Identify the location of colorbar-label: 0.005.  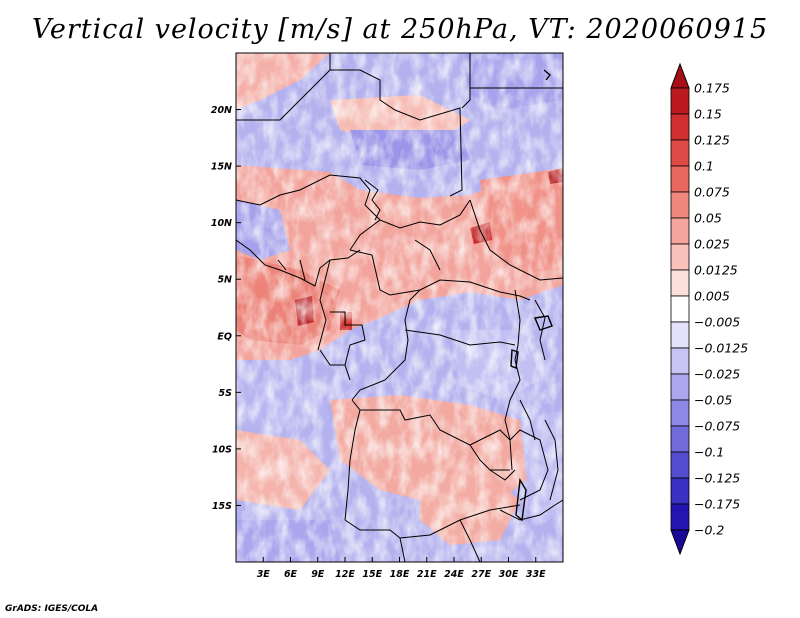
(712, 296).